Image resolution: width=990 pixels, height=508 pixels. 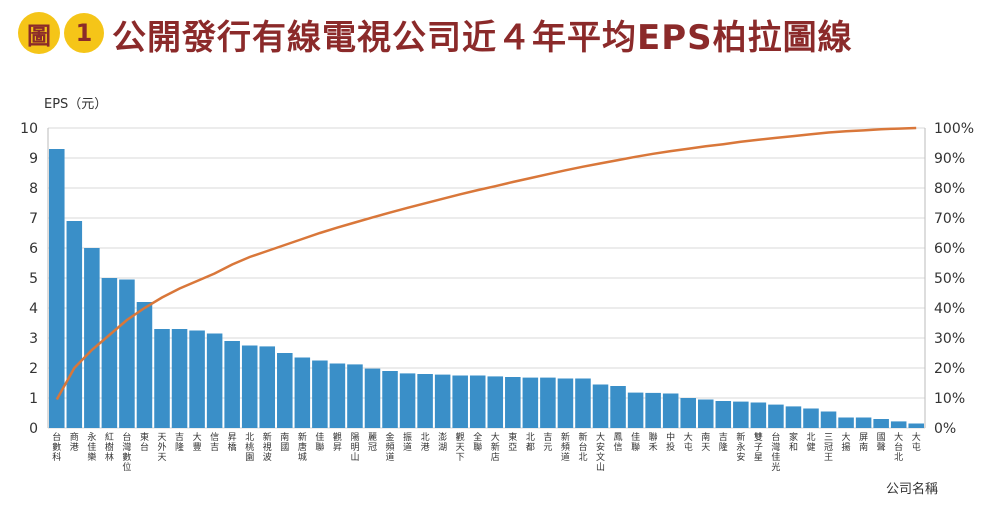 What do you see at coordinates (793, 442) in the screenshot?
I see `category-label: 家和` at bounding box center [793, 442].